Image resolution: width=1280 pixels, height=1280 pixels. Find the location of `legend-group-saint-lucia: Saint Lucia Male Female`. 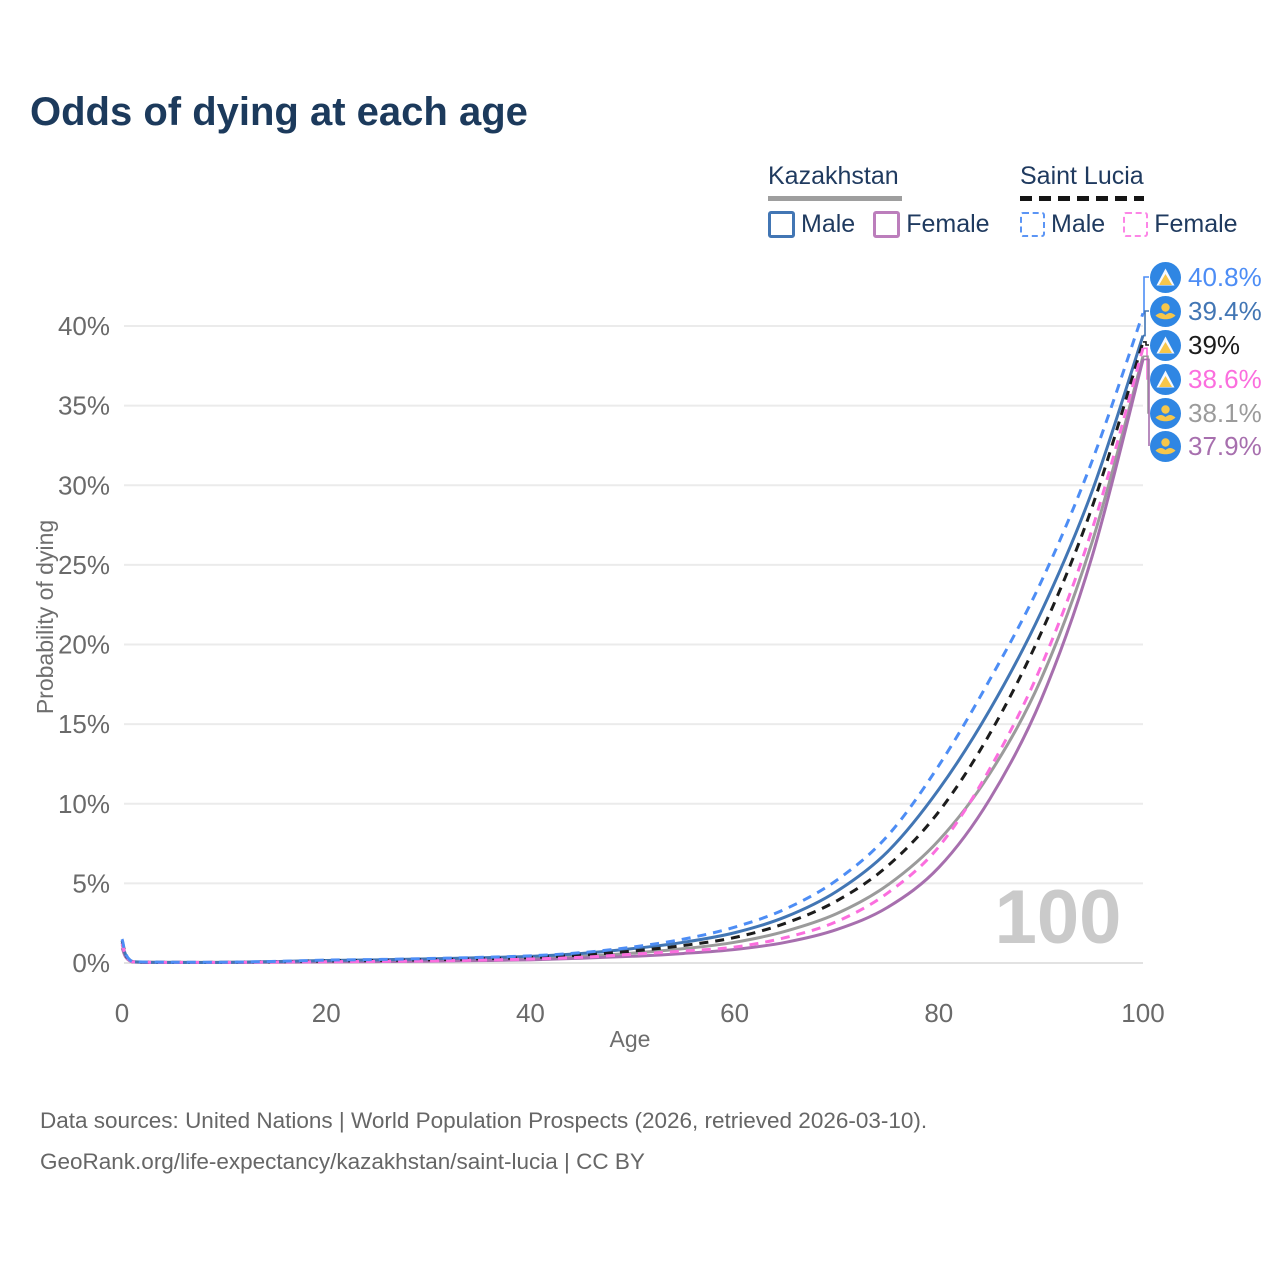

legend-group-saint-lucia: Saint Lucia Male Female is located at coordinates (1129, 200).